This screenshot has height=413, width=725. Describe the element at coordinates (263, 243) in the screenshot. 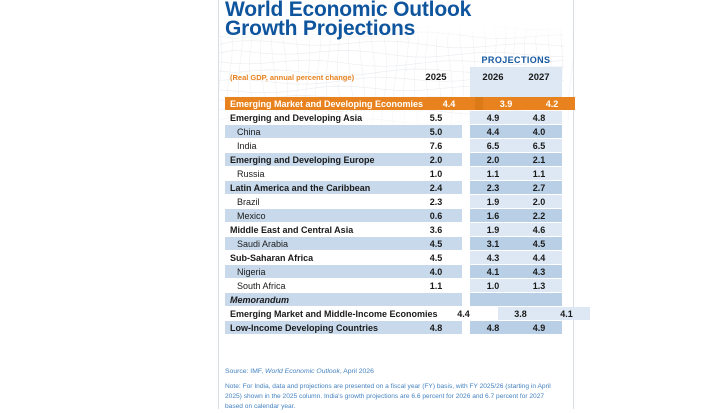

I see `row-label: Saudi Arabia` at that location.